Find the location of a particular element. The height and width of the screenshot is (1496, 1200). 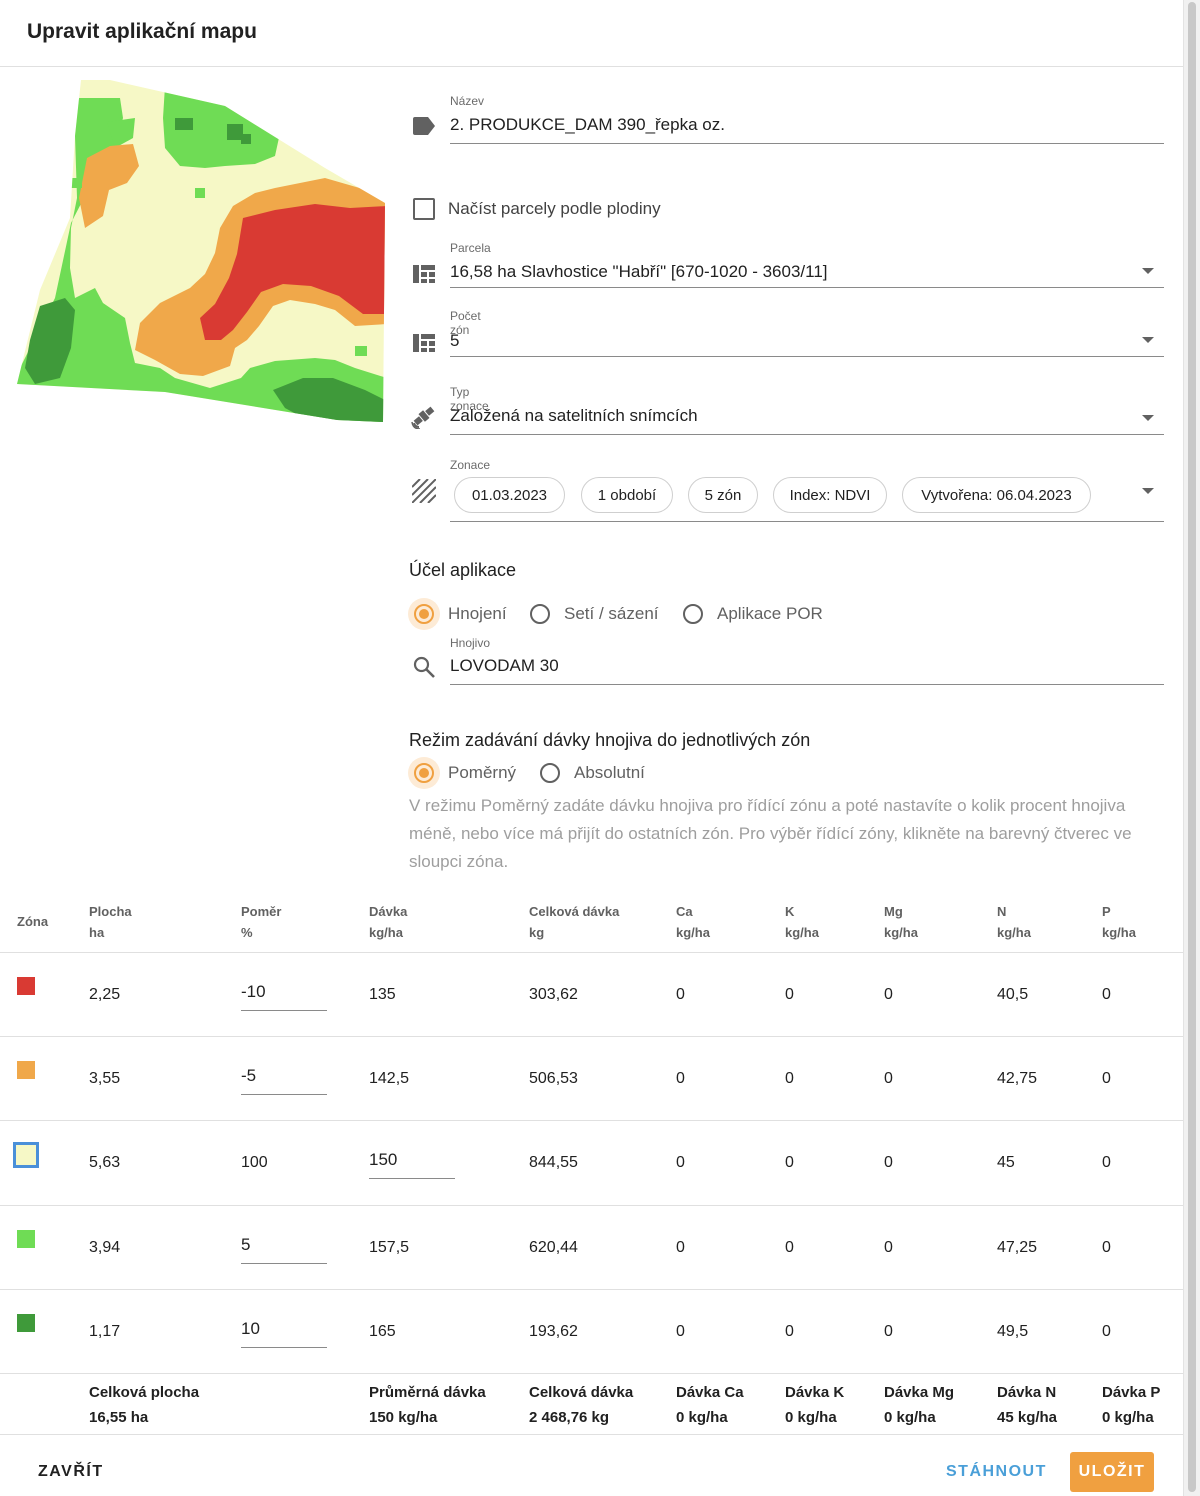

mg-dose-summary: Dávka Mg 0 kg/ha is located at coordinates (919, 1405).